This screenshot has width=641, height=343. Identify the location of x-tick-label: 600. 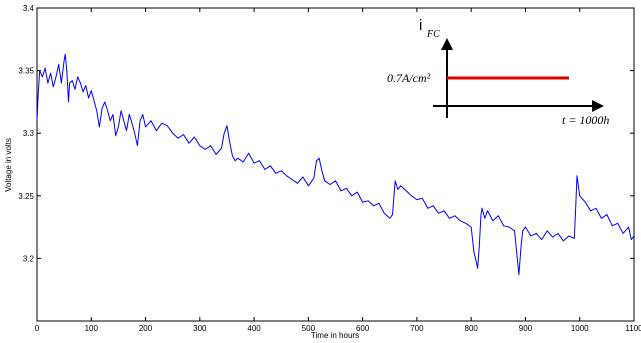
(363, 328).